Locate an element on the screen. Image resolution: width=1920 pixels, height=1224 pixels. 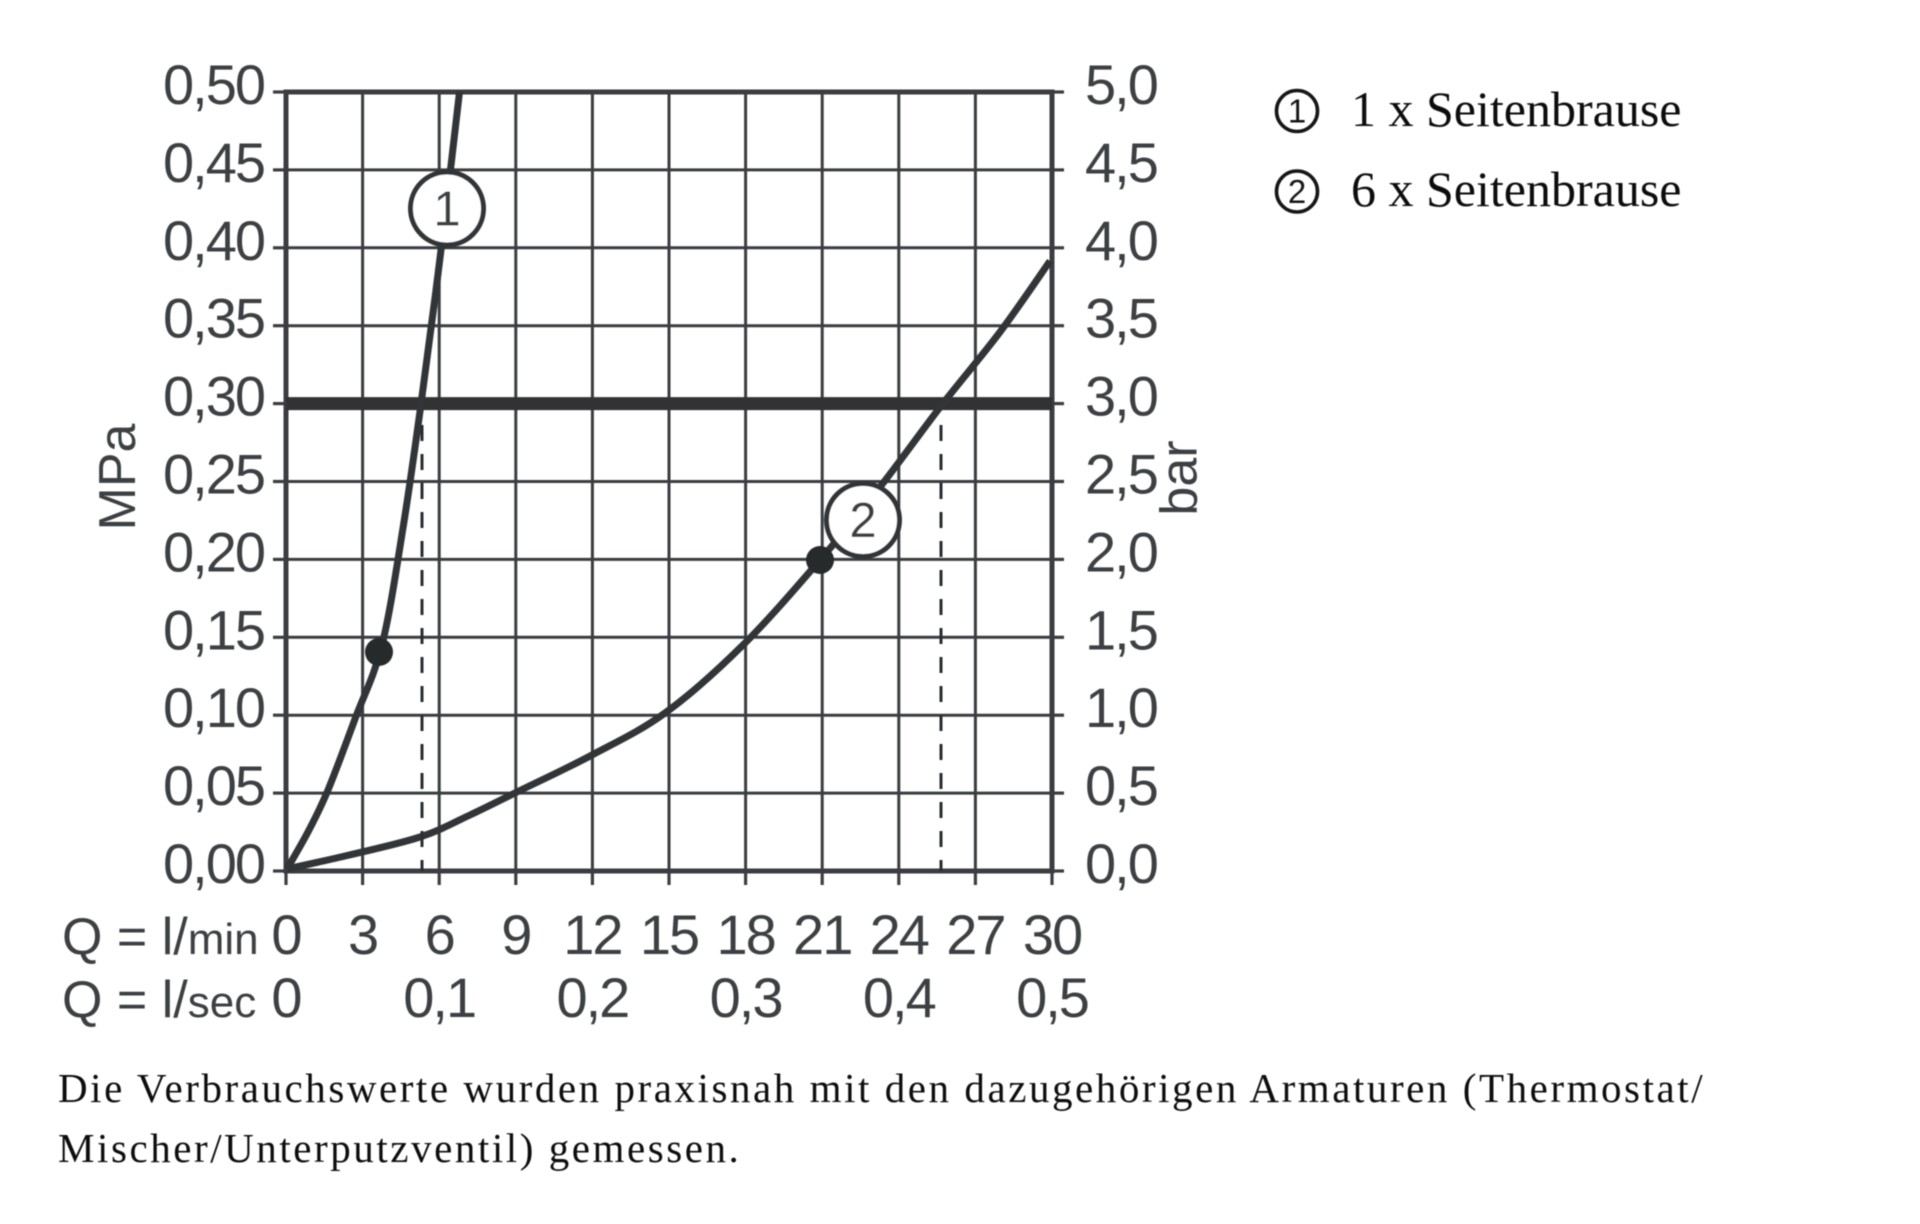
svg-text: 30 is located at coordinates (1052, 934).